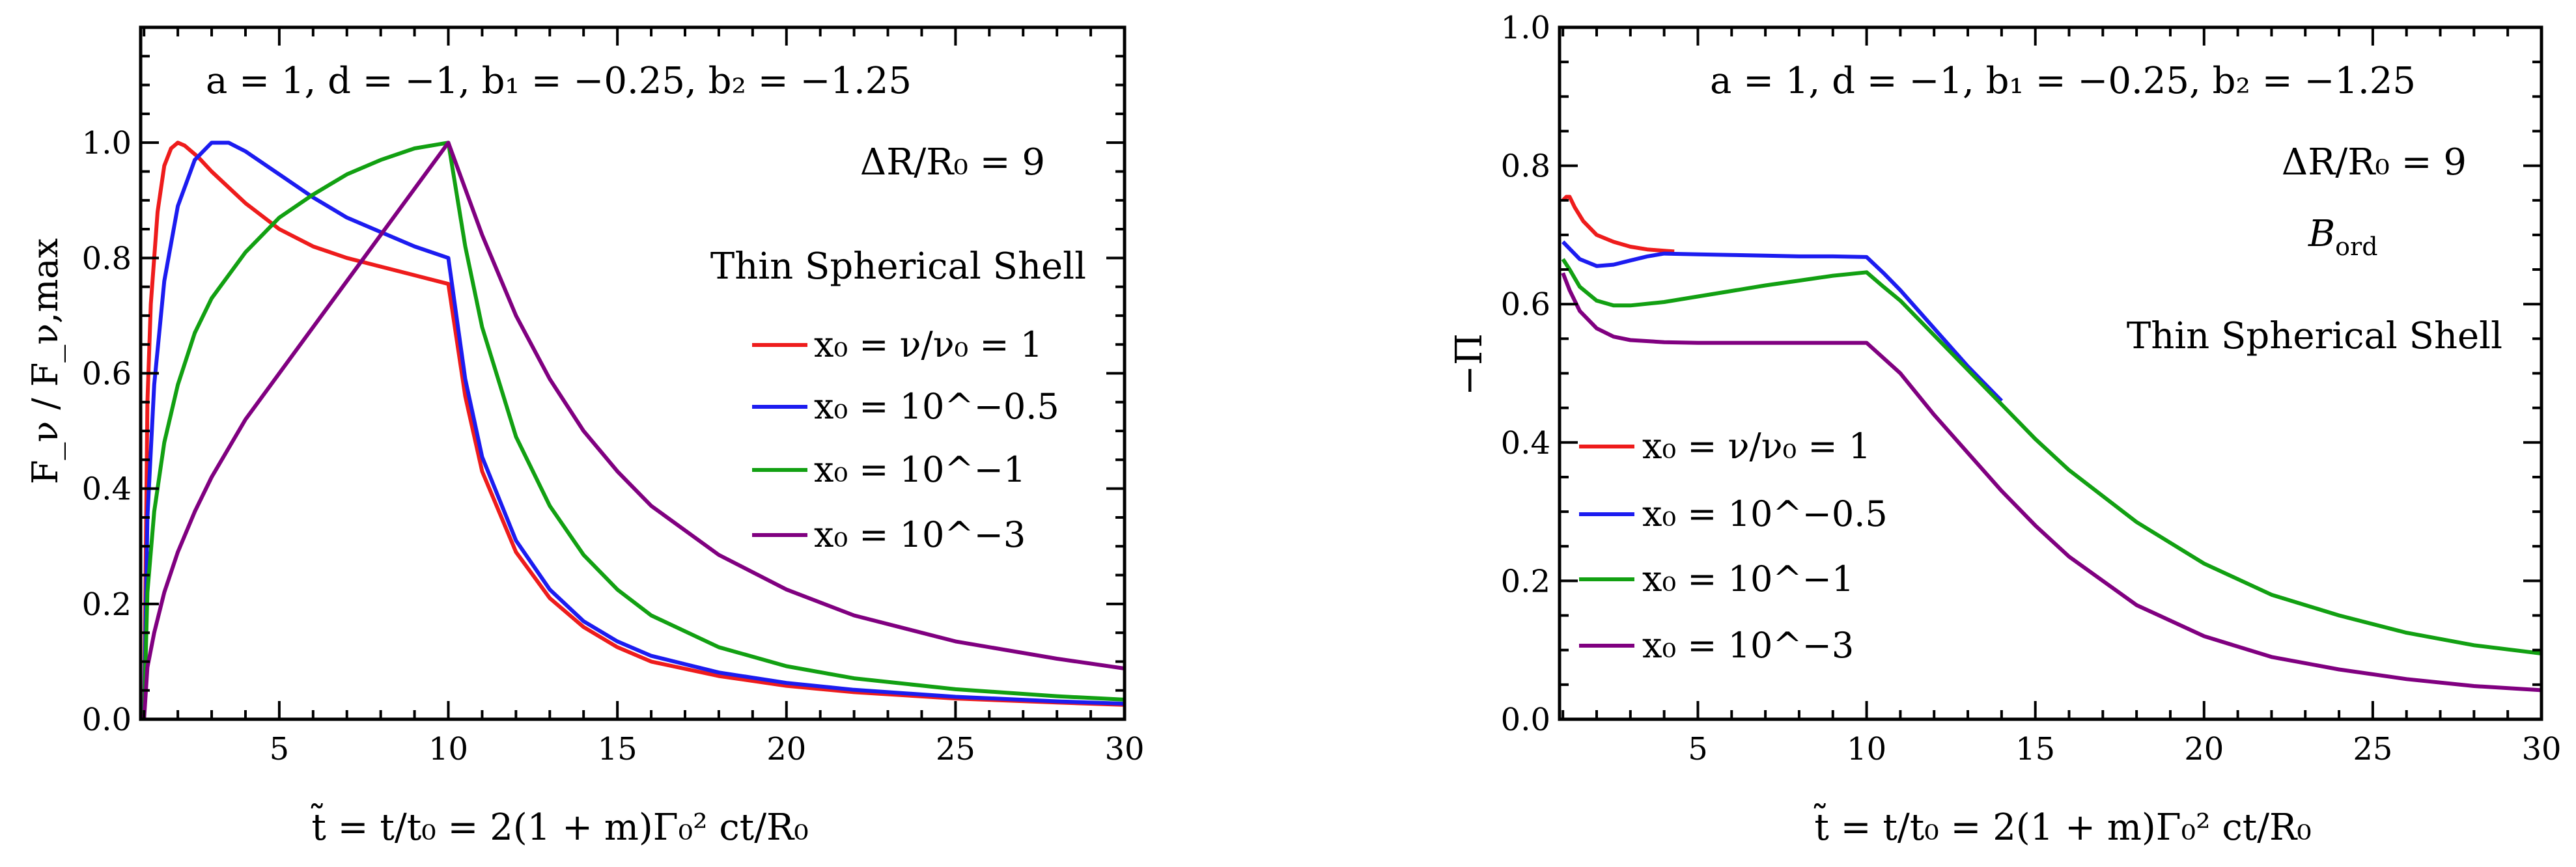  Describe the element at coordinates (929, 344) in the screenshot. I see `left-legend-label-red: x₀ = ν/ν₀ = 1` at that location.